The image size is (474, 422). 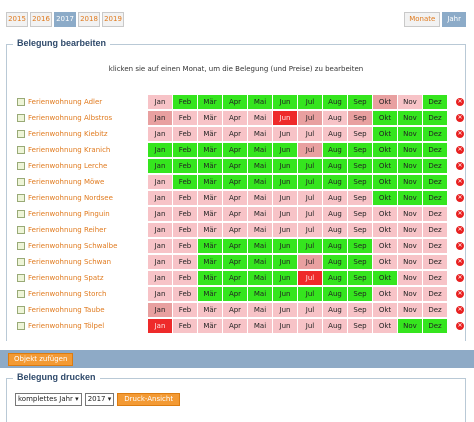 I want to click on object-link: Ferienwohnung Schwan, so click(x=64, y=262).